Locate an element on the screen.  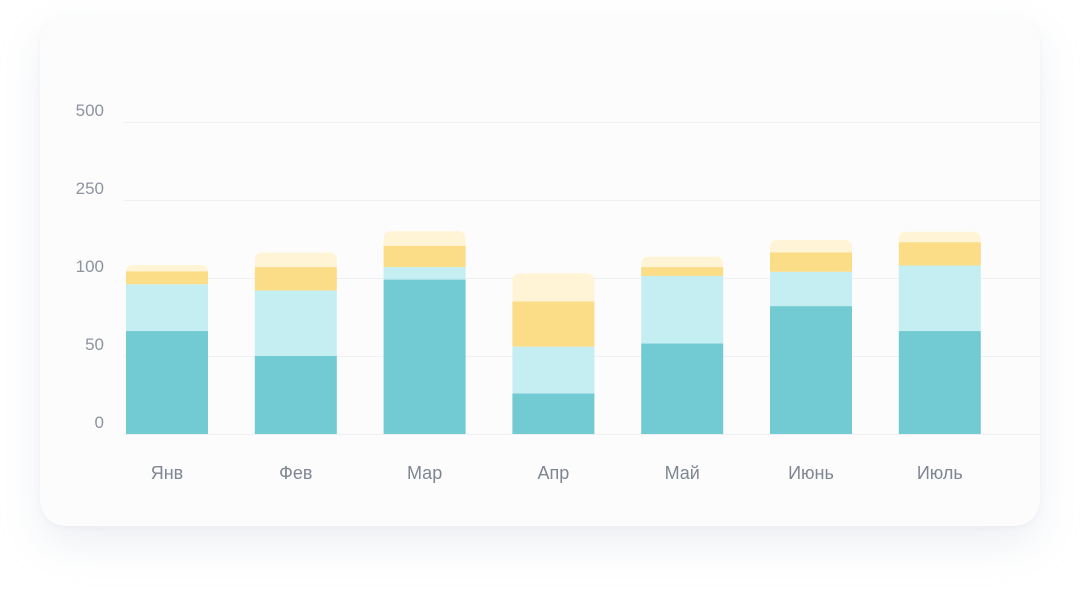
x-category-label: Июнь is located at coordinates (811, 473).